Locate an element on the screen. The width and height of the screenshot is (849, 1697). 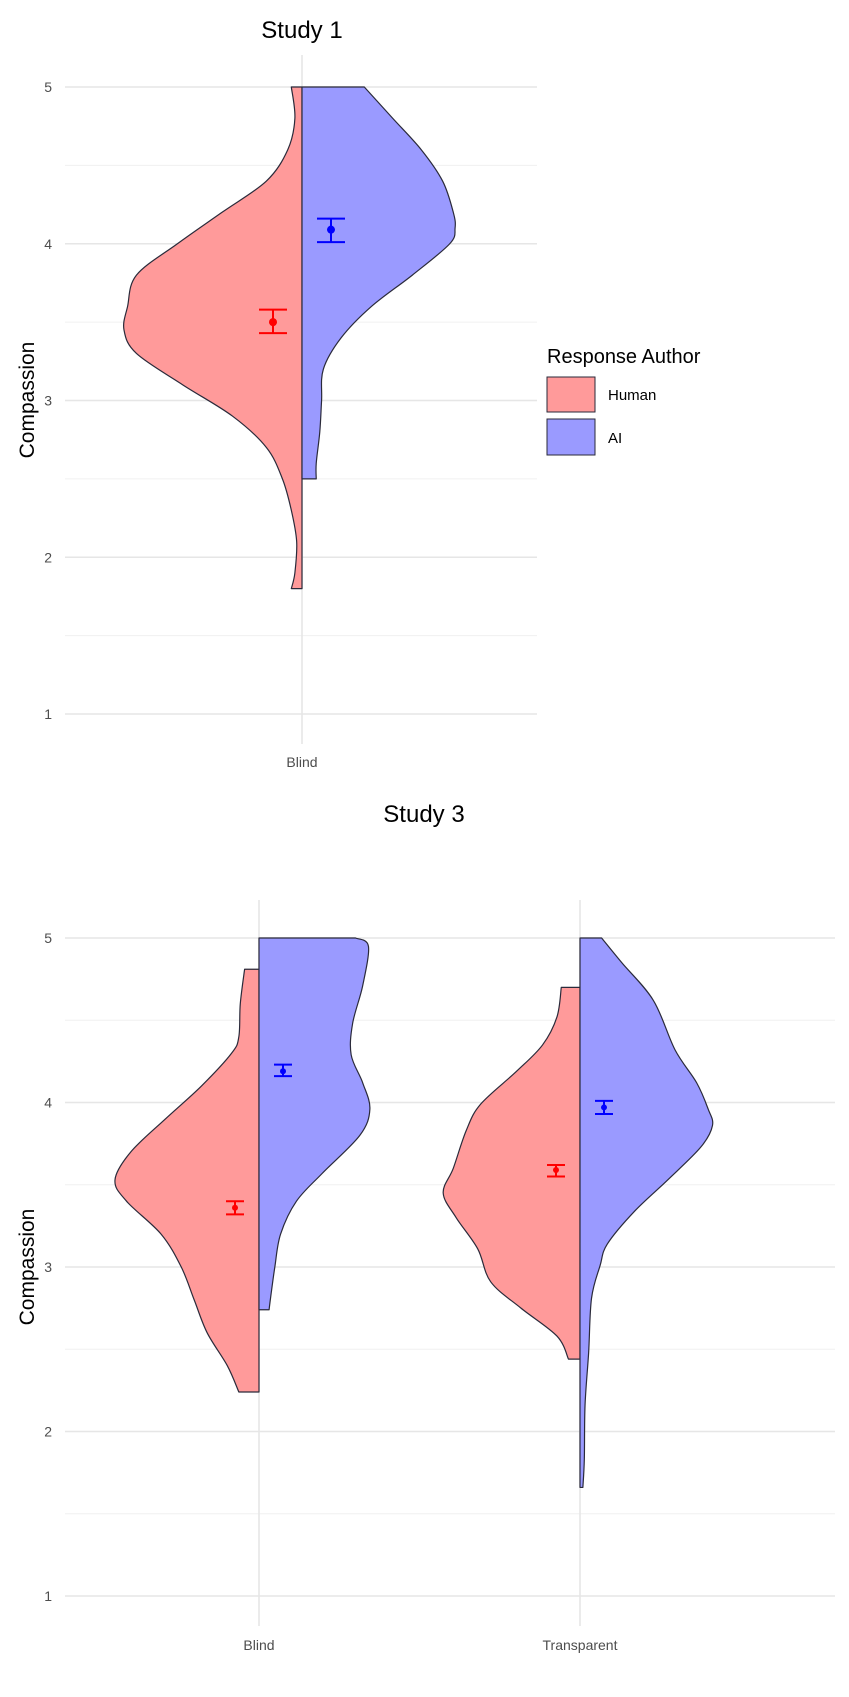
panel-title: Study 1 is located at coordinates (301, 30).